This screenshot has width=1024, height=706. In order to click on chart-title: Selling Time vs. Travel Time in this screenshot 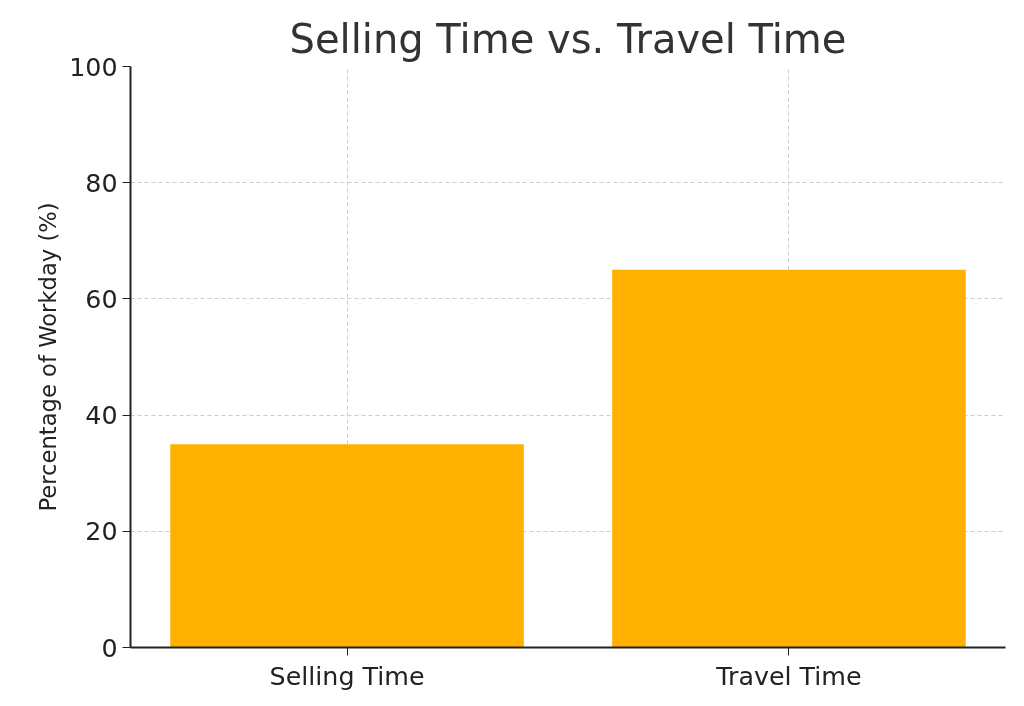, I will do `click(568, 38)`.